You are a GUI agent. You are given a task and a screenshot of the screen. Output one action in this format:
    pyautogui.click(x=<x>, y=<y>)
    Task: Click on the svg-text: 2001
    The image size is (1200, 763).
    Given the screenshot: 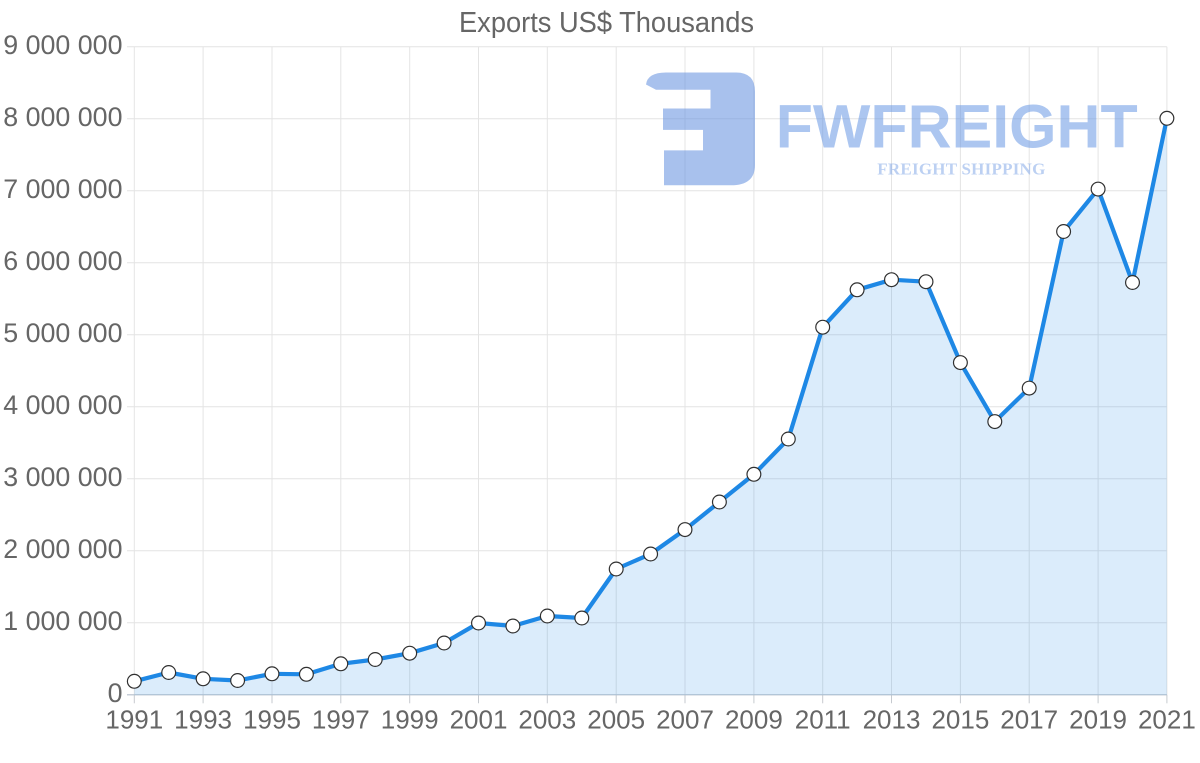 What is the action you would take?
    pyautogui.click(x=479, y=720)
    